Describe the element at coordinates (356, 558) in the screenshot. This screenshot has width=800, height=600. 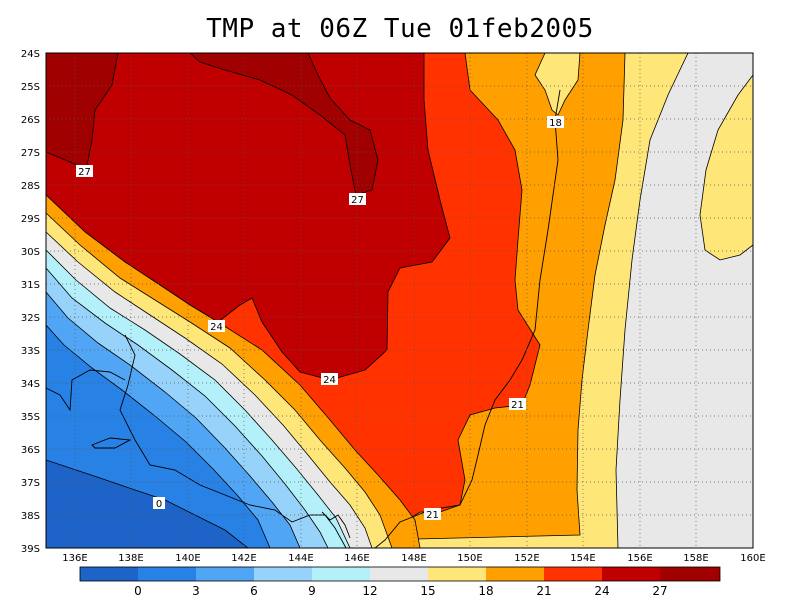
I see `x-tick: 146E` at that location.